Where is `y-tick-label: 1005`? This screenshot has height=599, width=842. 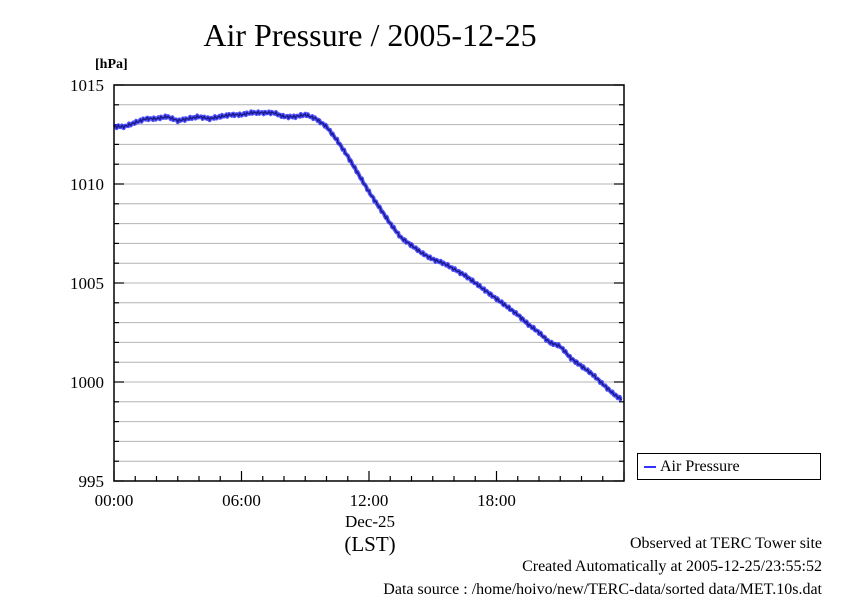
y-tick-label: 1005 is located at coordinates (87, 283).